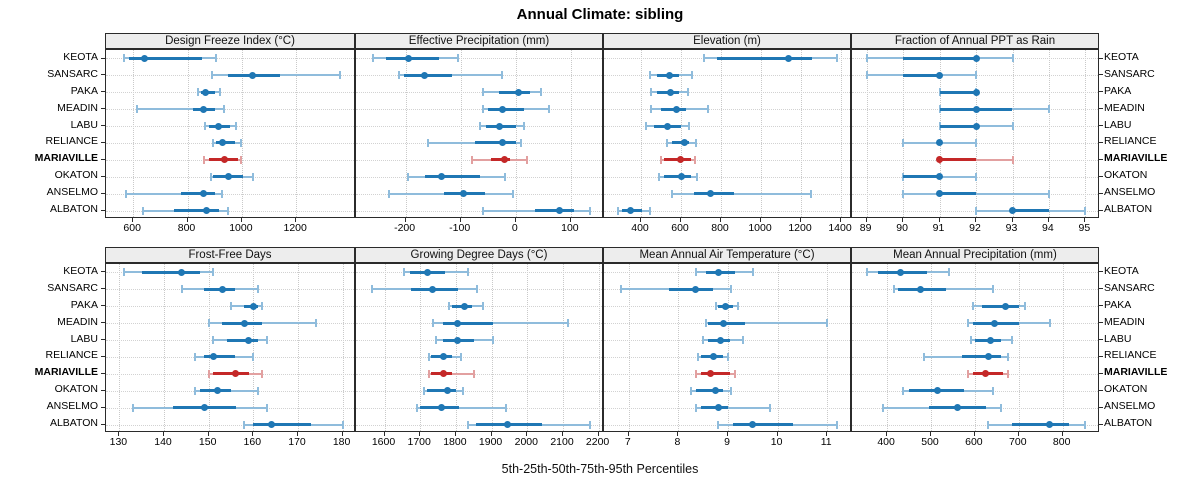 This screenshot has height=500, width=1200. Describe the element at coordinates (84, 124) in the screenshot. I see `station-label-left: LABU` at that location.